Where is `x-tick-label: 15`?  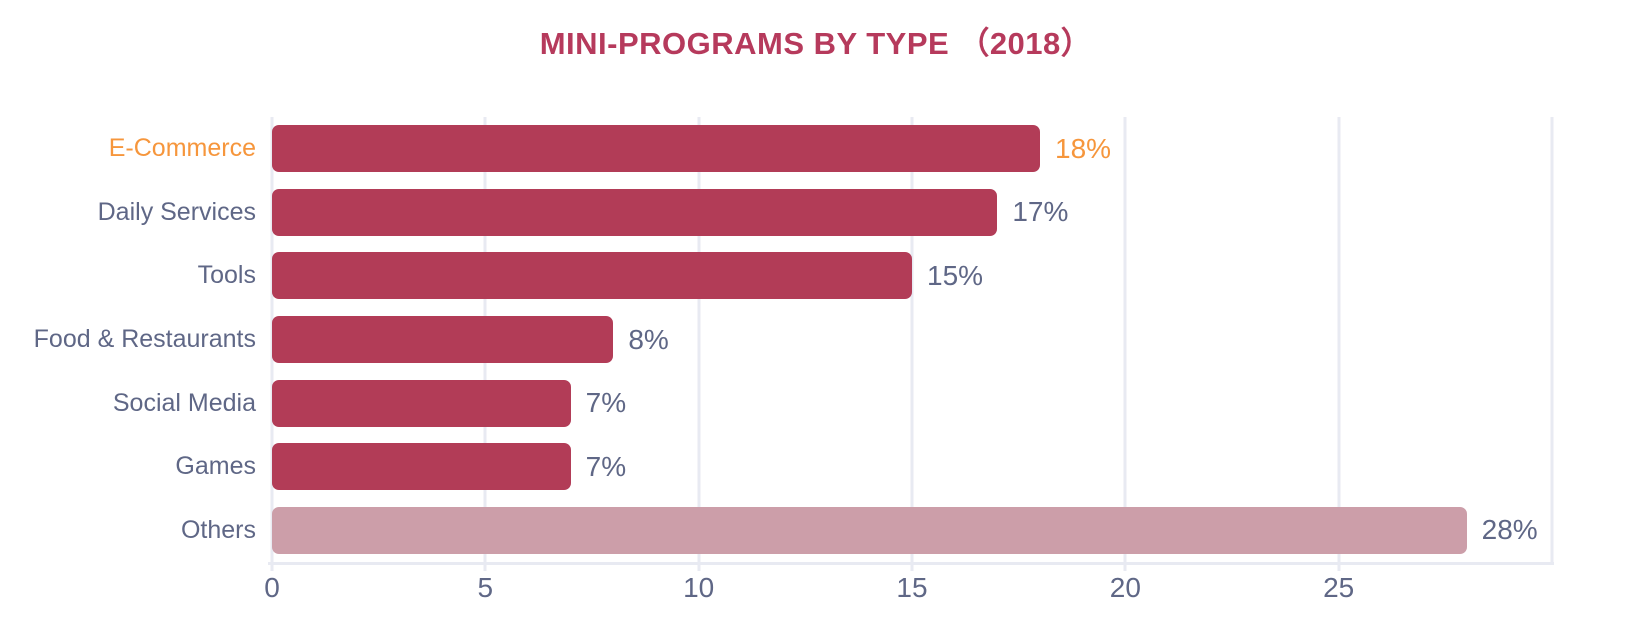 x-tick-label: 15 is located at coordinates (912, 587).